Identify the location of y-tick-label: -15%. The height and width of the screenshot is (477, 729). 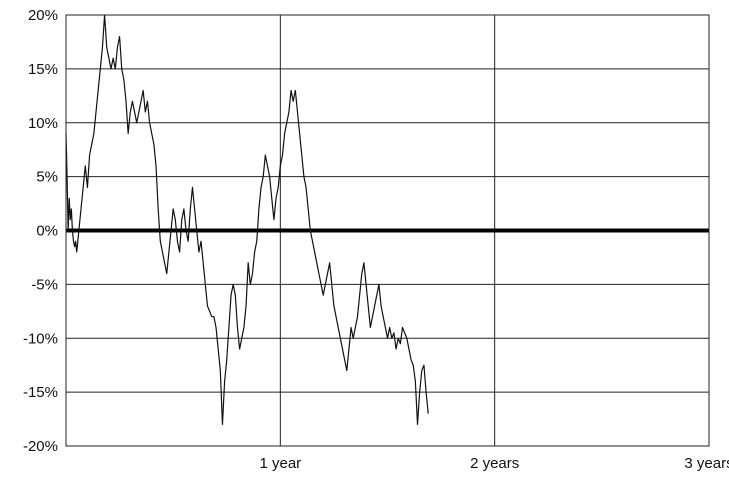
(40, 392).